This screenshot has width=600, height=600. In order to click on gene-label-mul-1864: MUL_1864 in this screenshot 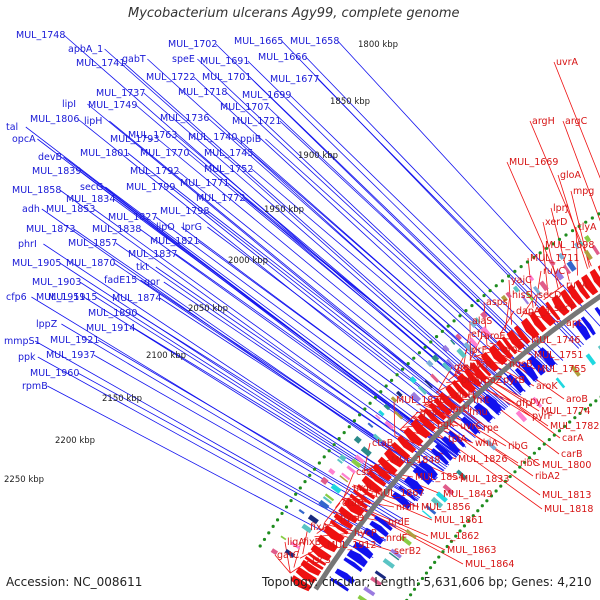, I will do `click(489, 564)`.